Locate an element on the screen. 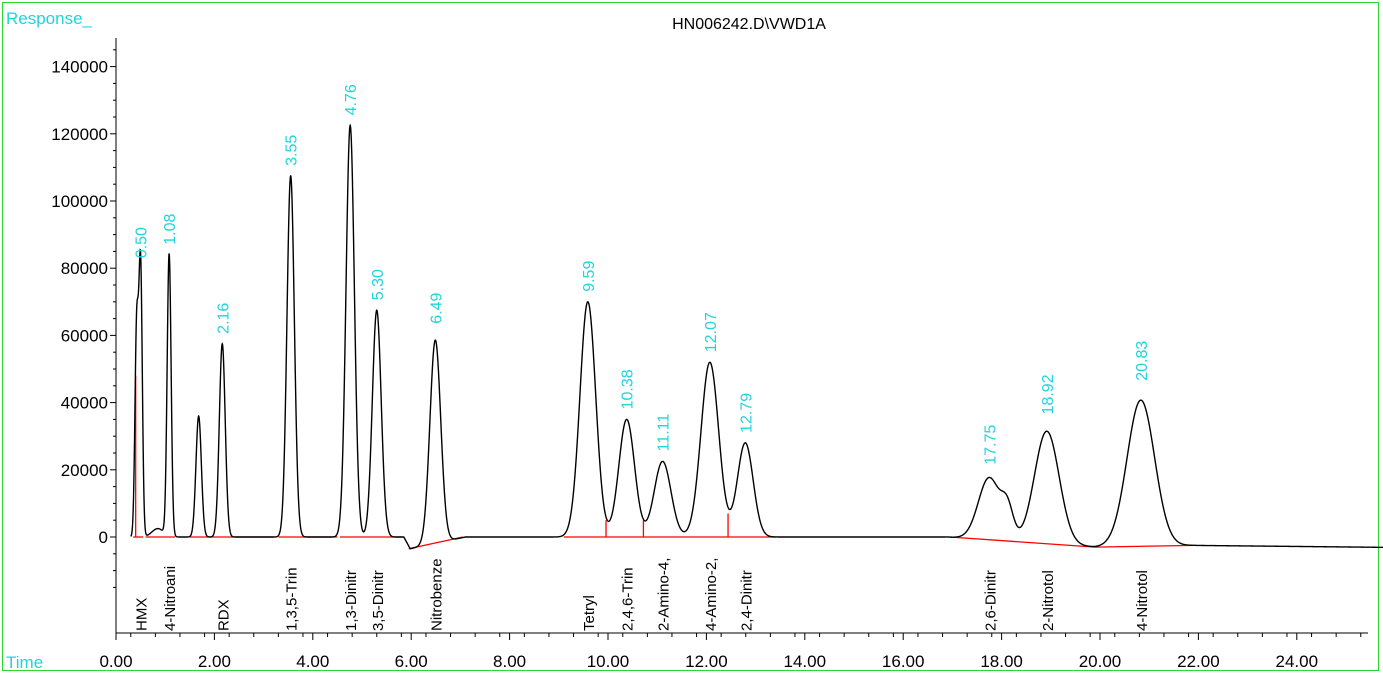 This screenshot has height=675, width=1383. rt-label: 11.11 is located at coordinates (664, 433).